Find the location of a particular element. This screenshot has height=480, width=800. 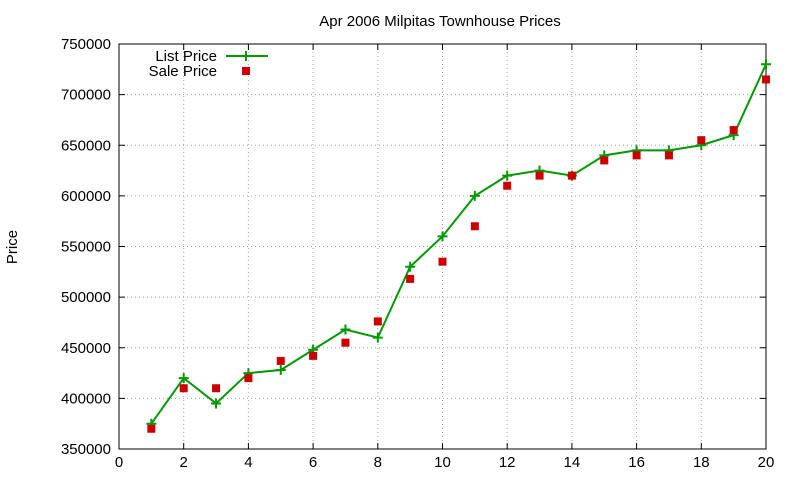

y-tick-label: 550000 is located at coordinates (86, 247).